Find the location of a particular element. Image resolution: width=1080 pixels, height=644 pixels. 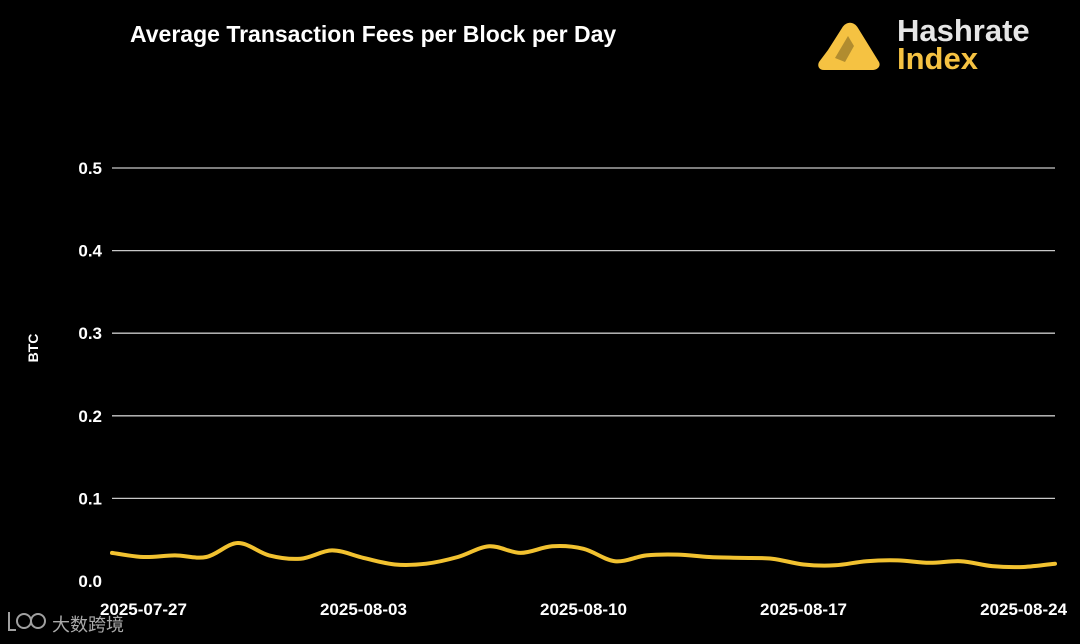

y-tick-label: 0.1 is located at coordinates (90, 498).